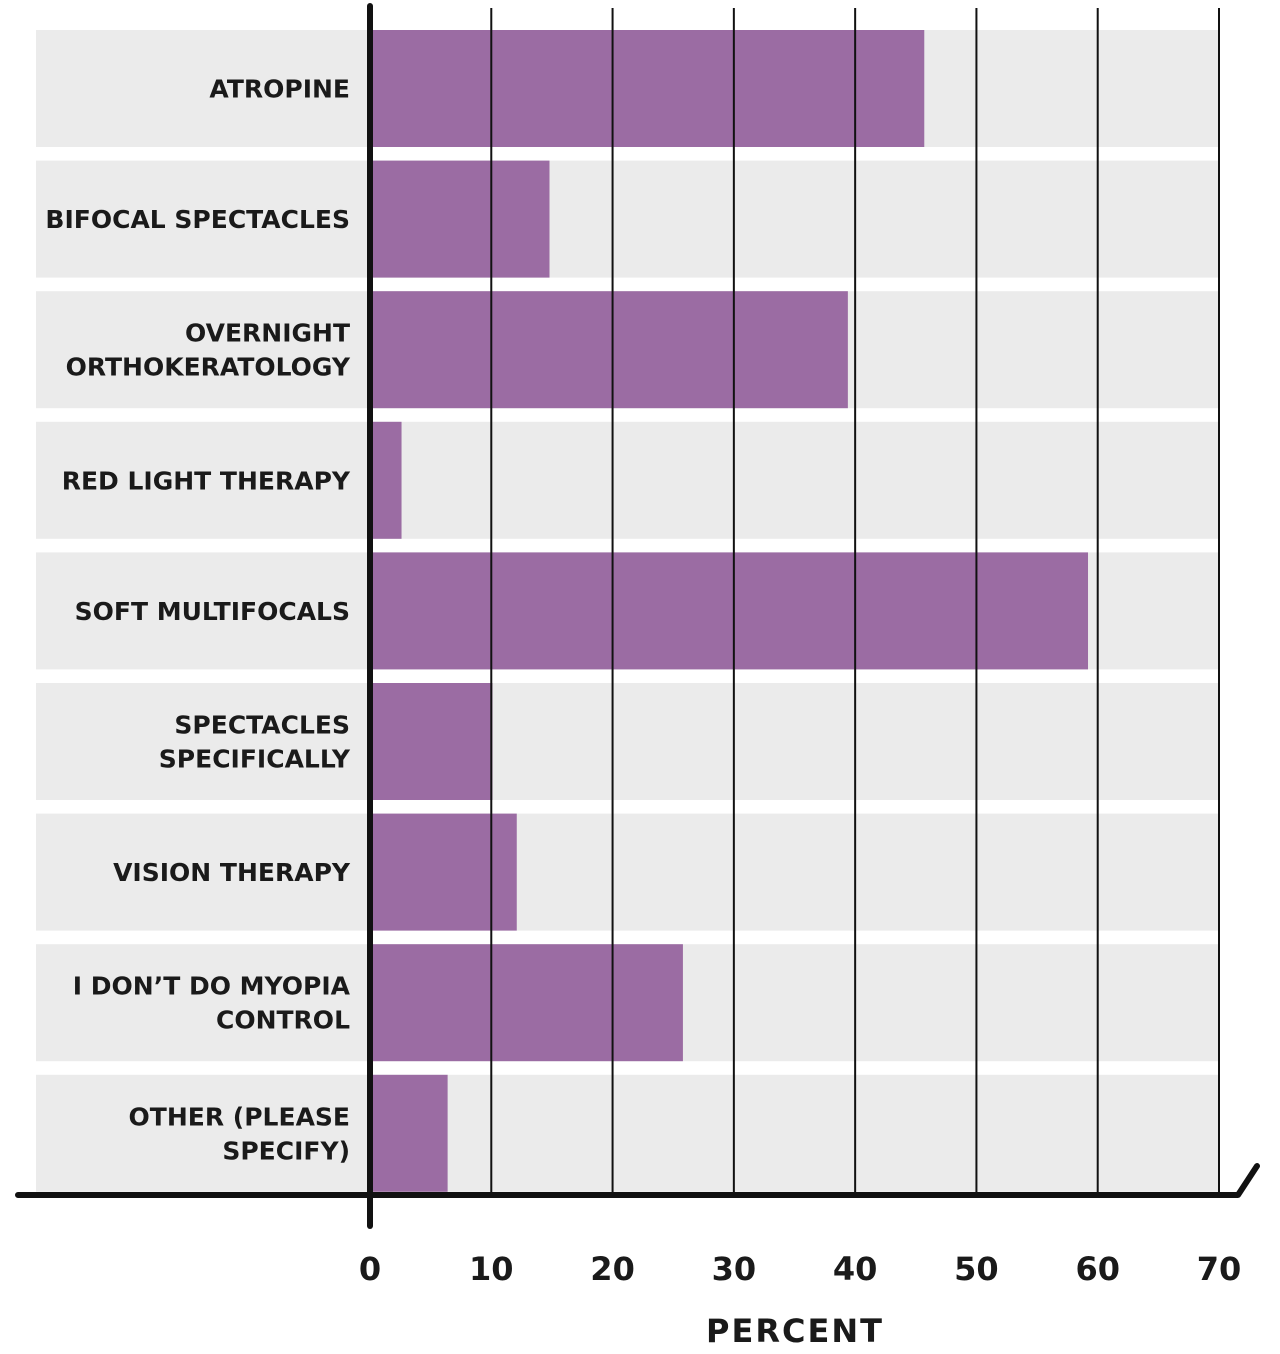  What do you see at coordinates (1097, 1269) in the screenshot?
I see `tick-label: 60` at bounding box center [1097, 1269].